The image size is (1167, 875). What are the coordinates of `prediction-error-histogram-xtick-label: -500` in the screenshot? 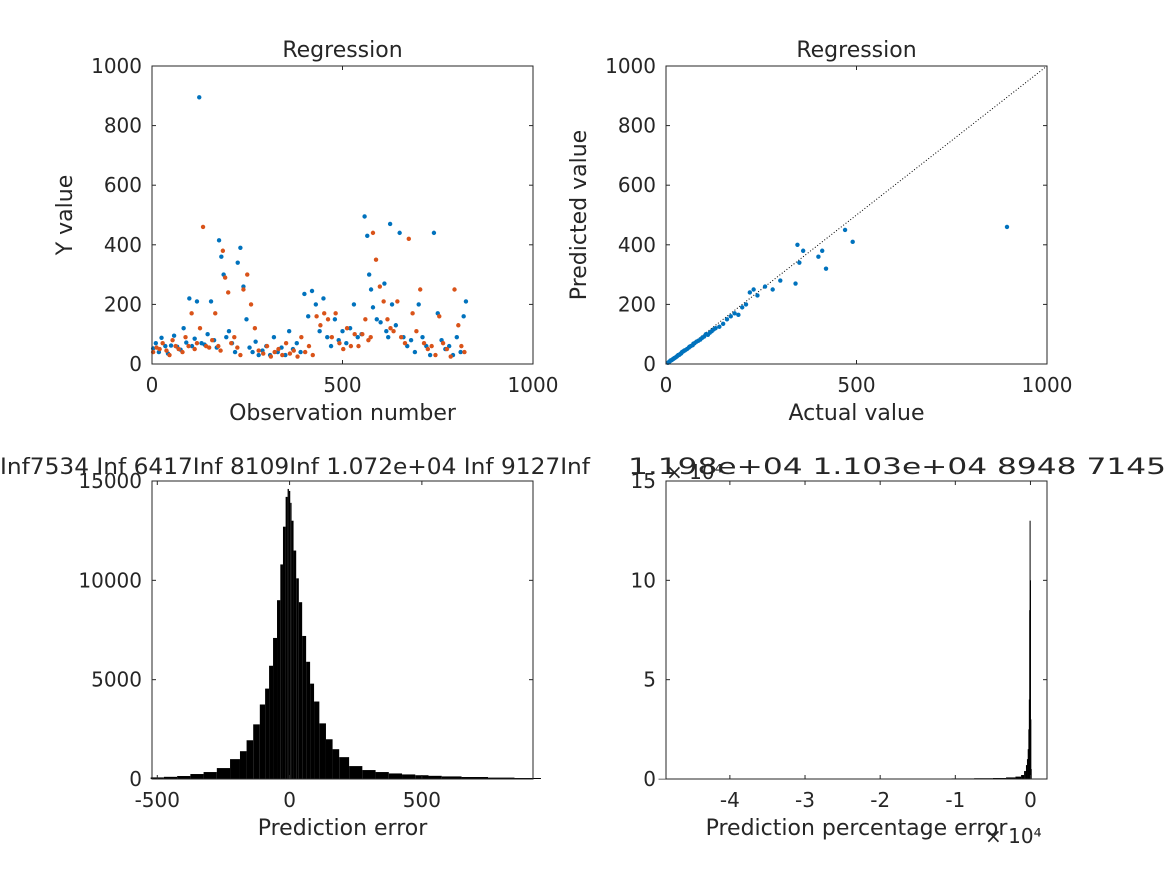 It's located at (157, 800).